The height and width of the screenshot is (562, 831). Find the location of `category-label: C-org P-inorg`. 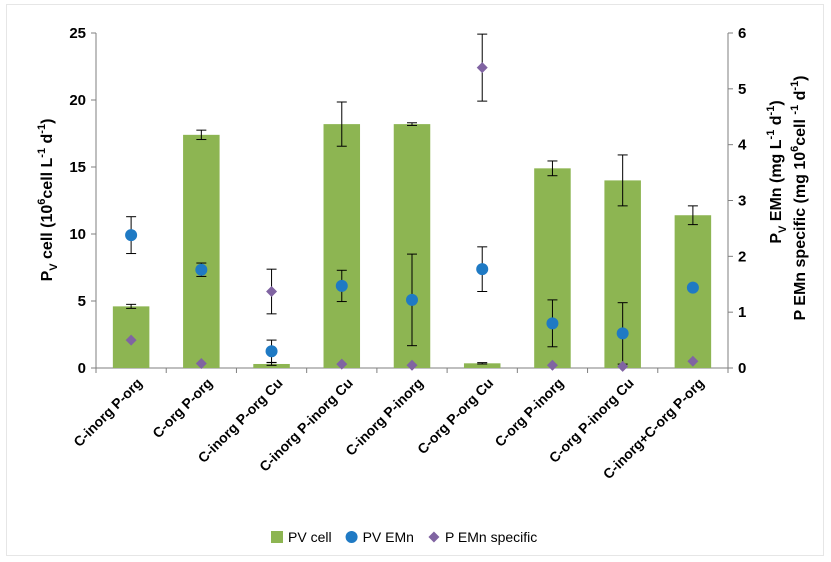

category-label: C-org P-inorg is located at coordinates (528, 412).